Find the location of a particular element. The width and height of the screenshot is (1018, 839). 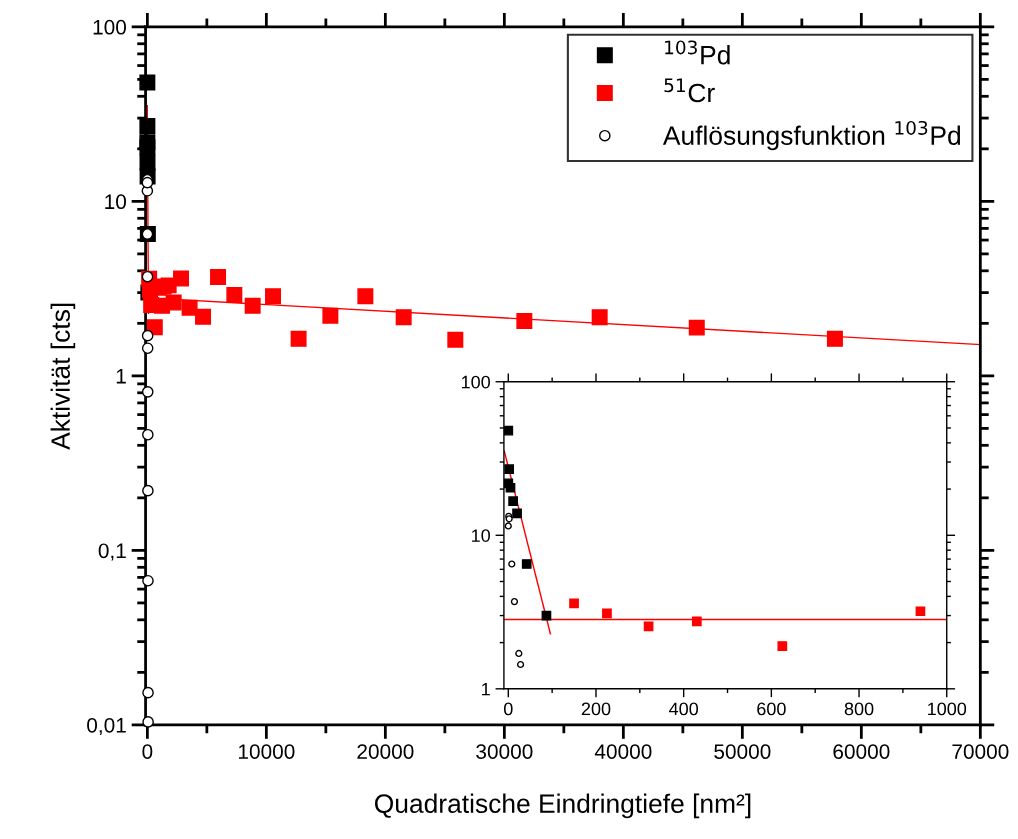

x-tick-label: 800 is located at coordinates (859, 709).